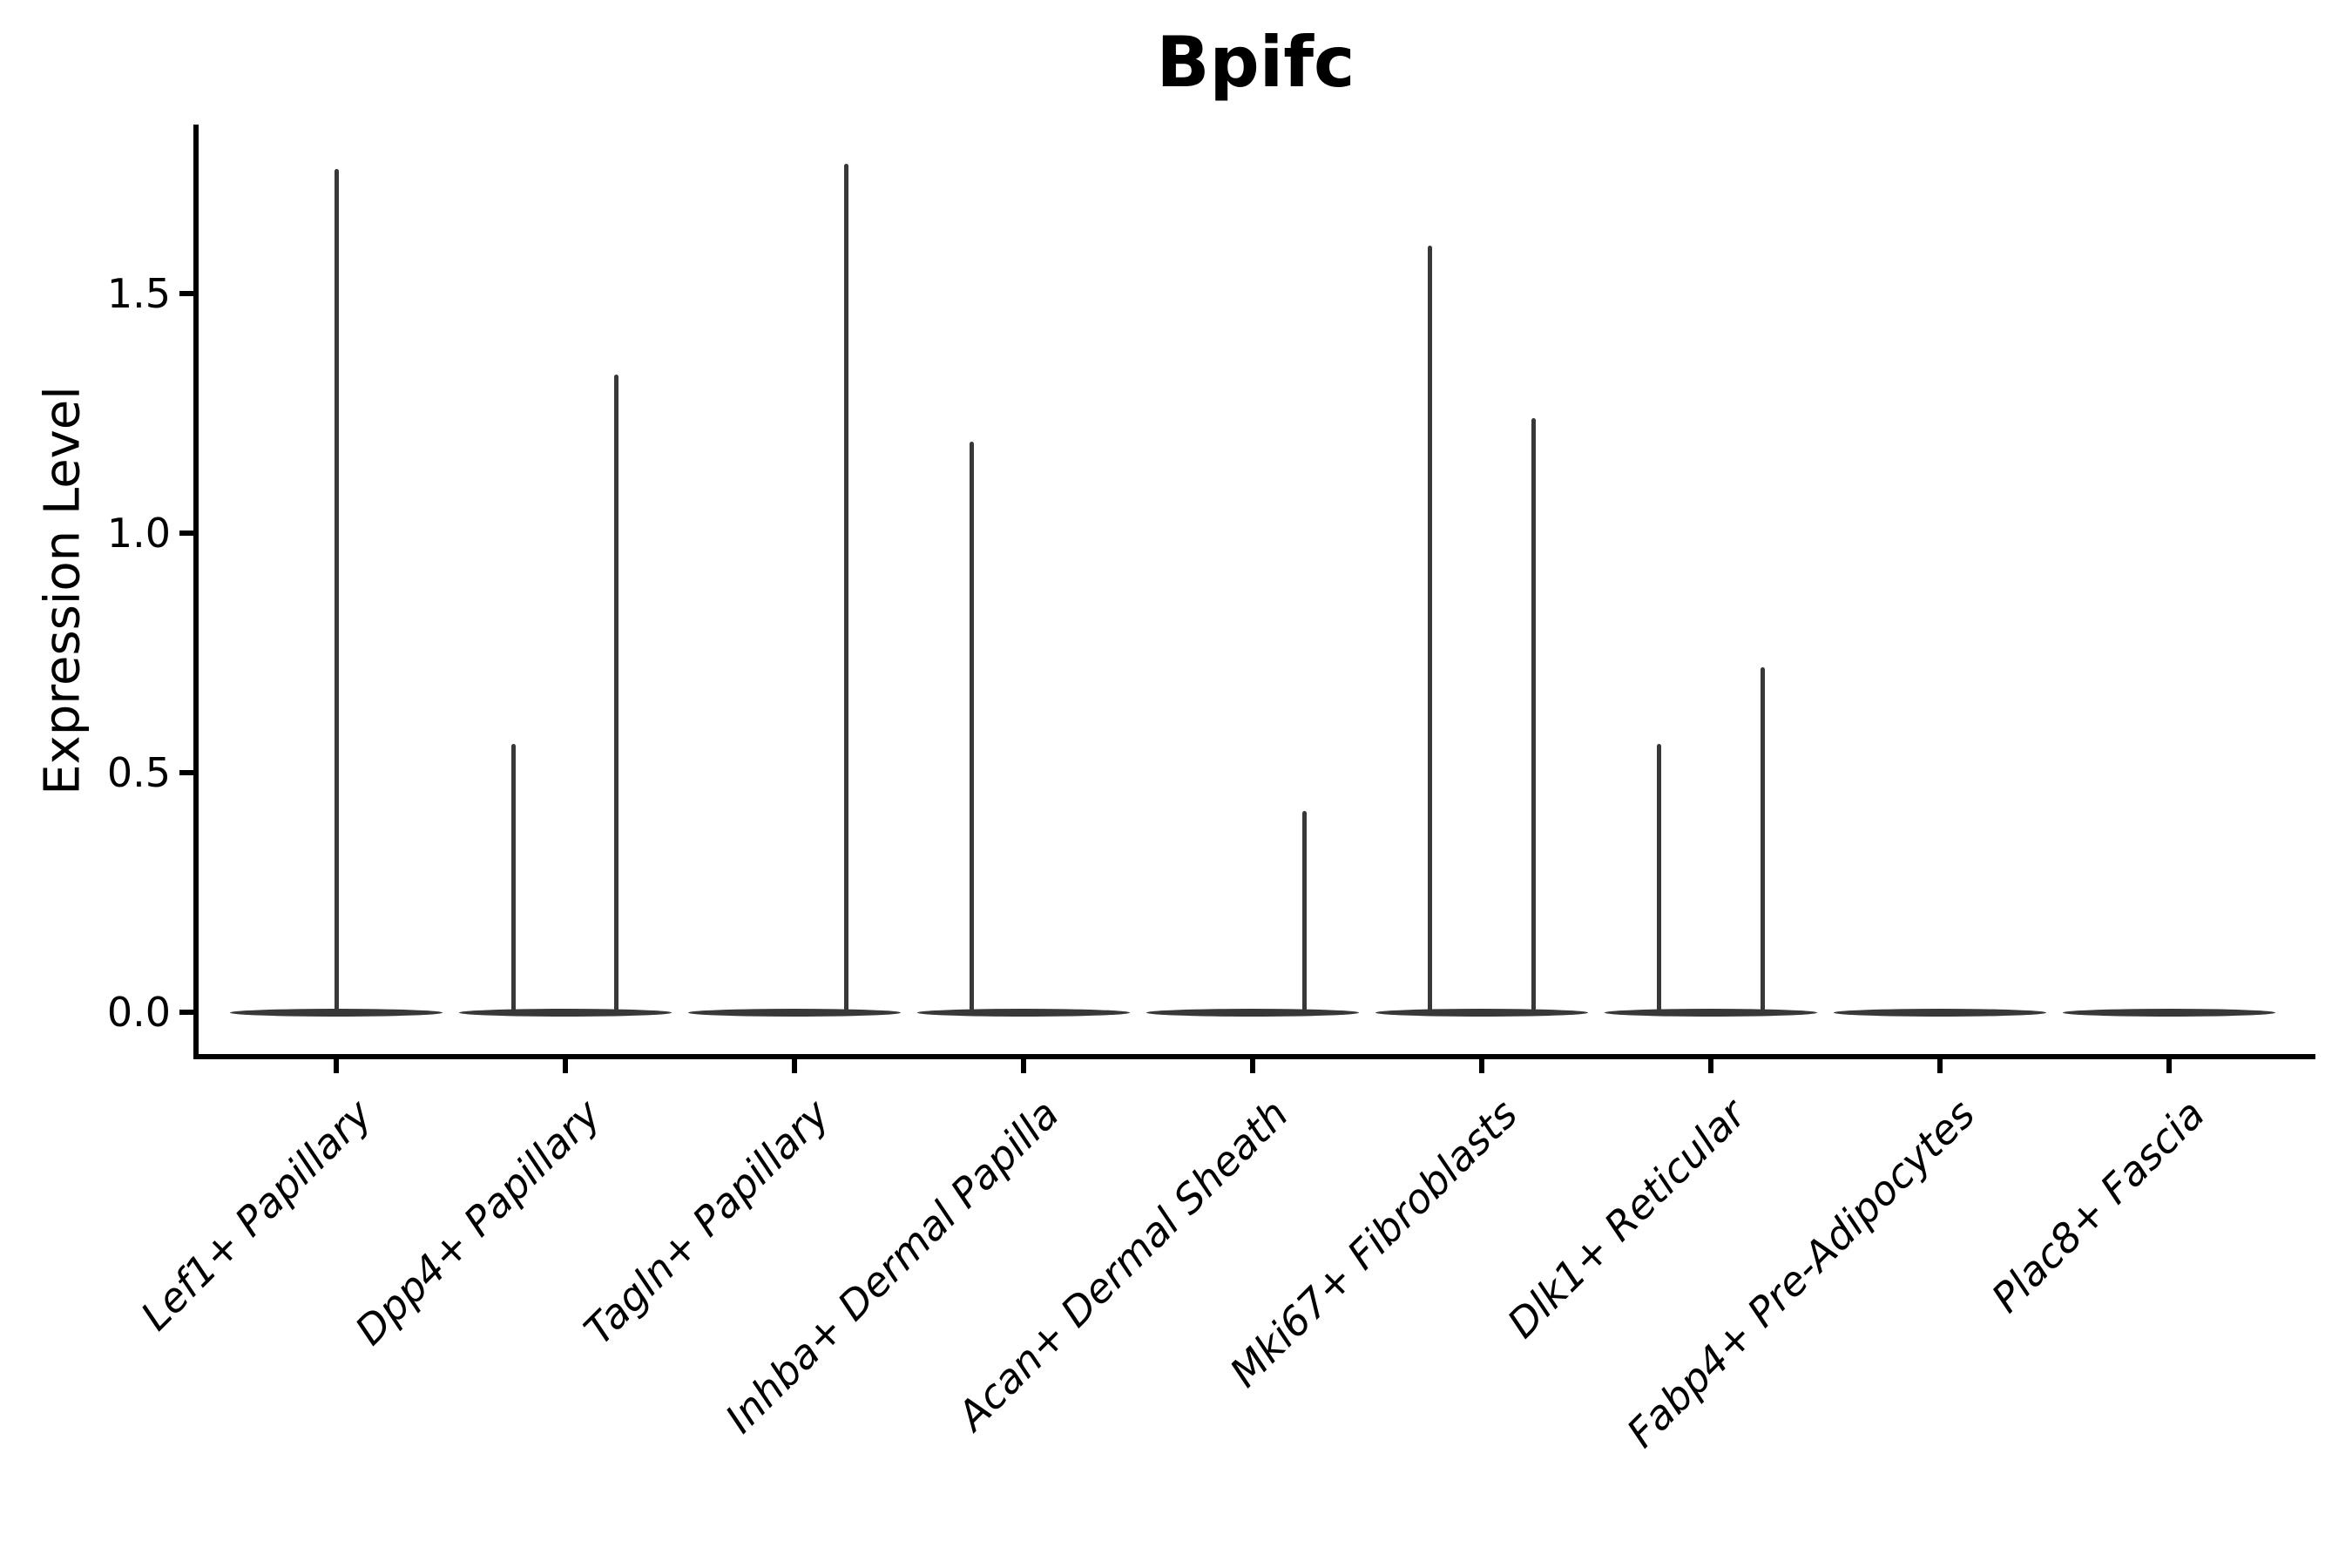  Describe the element at coordinates (2097, 1205) in the screenshot. I see `x-tick-label: Plac8+ Fascia` at that location.